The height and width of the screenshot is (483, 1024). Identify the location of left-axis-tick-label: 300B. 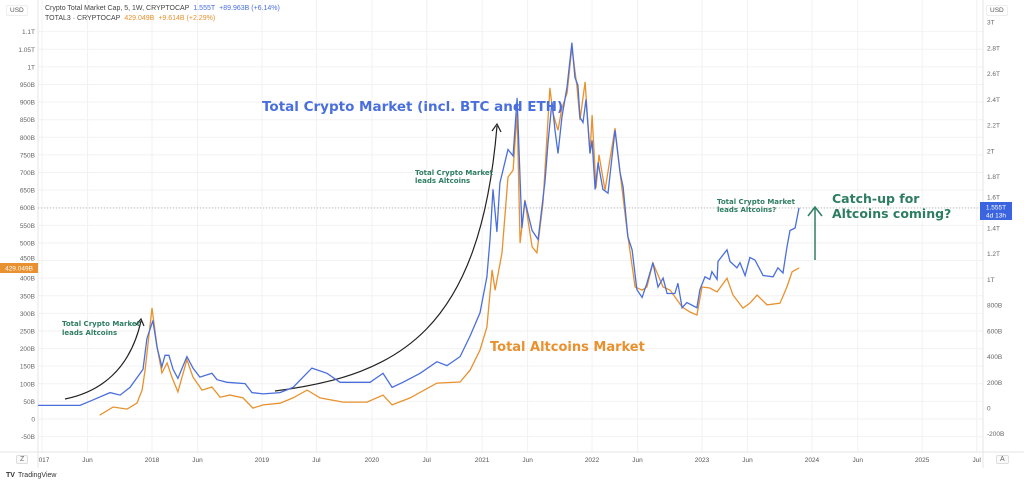
(27, 314).